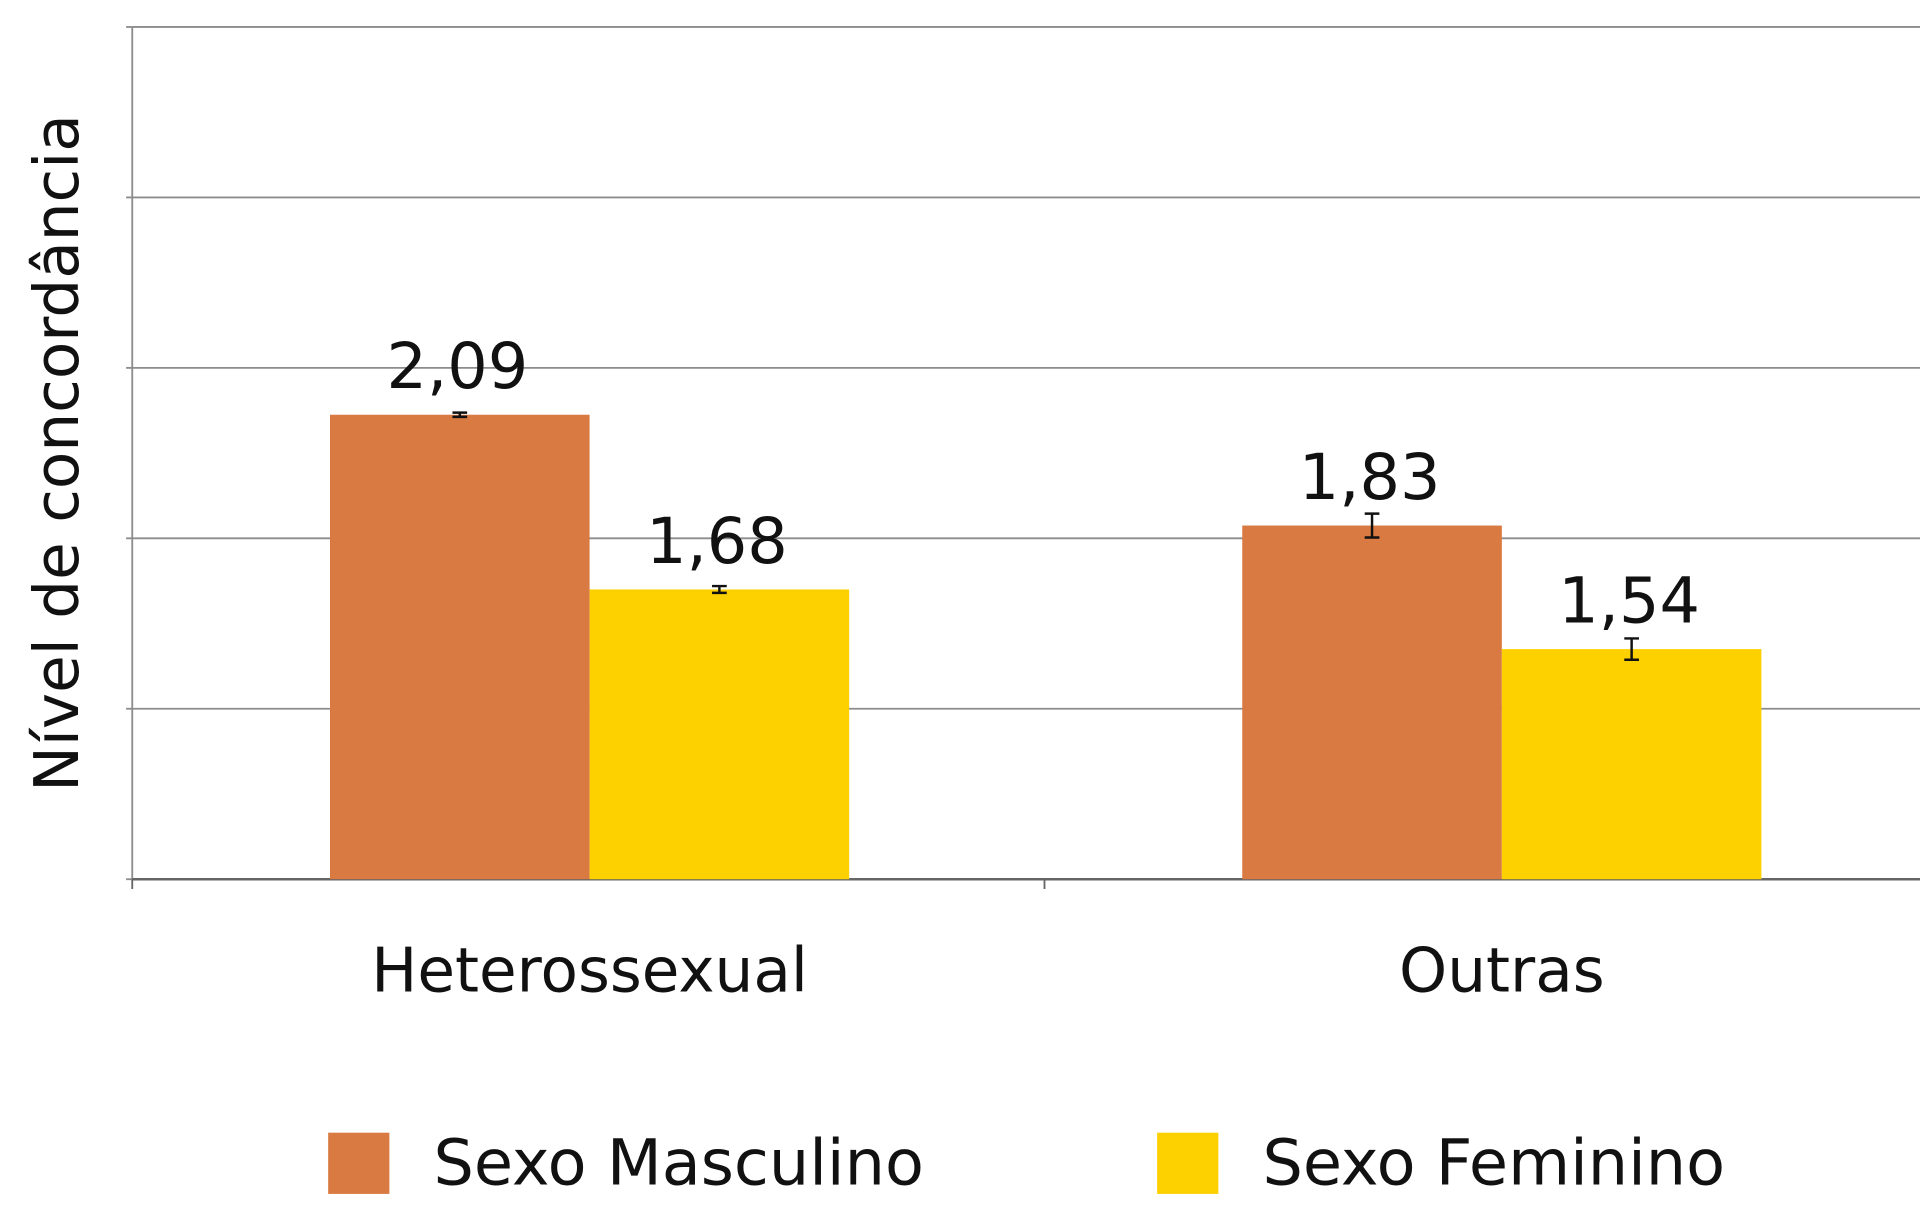 The height and width of the screenshot is (1207, 1920). Describe the element at coordinates (1370, 478) in the screenshot. I see `value-label: 1,83` at that location.